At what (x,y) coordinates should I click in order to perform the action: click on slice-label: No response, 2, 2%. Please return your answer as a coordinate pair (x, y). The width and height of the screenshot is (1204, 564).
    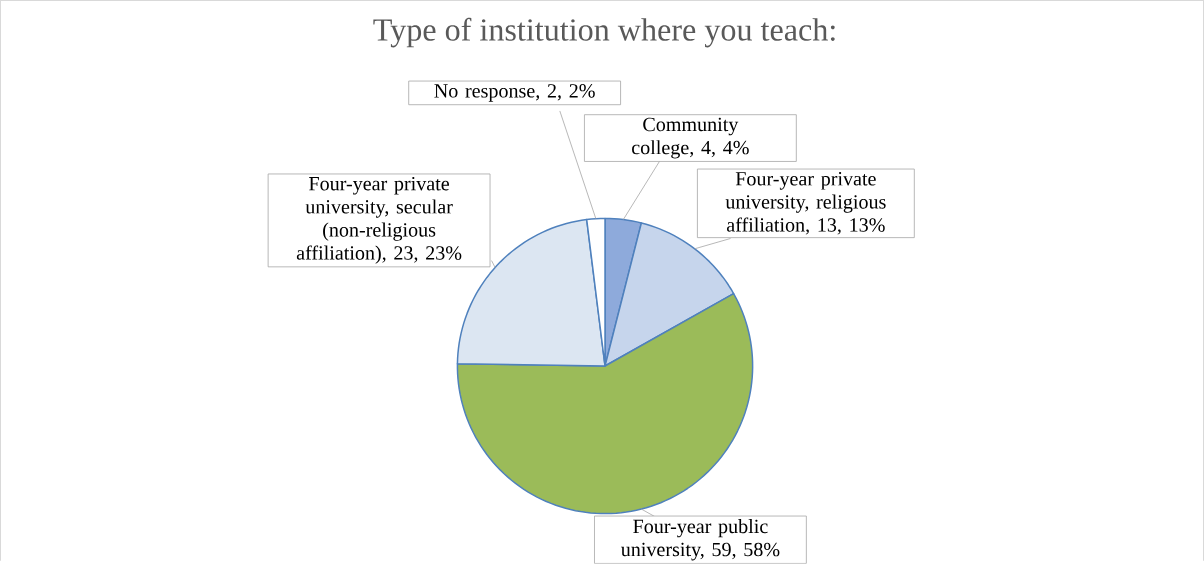
    Looking at the image, I should click on (514, 93).